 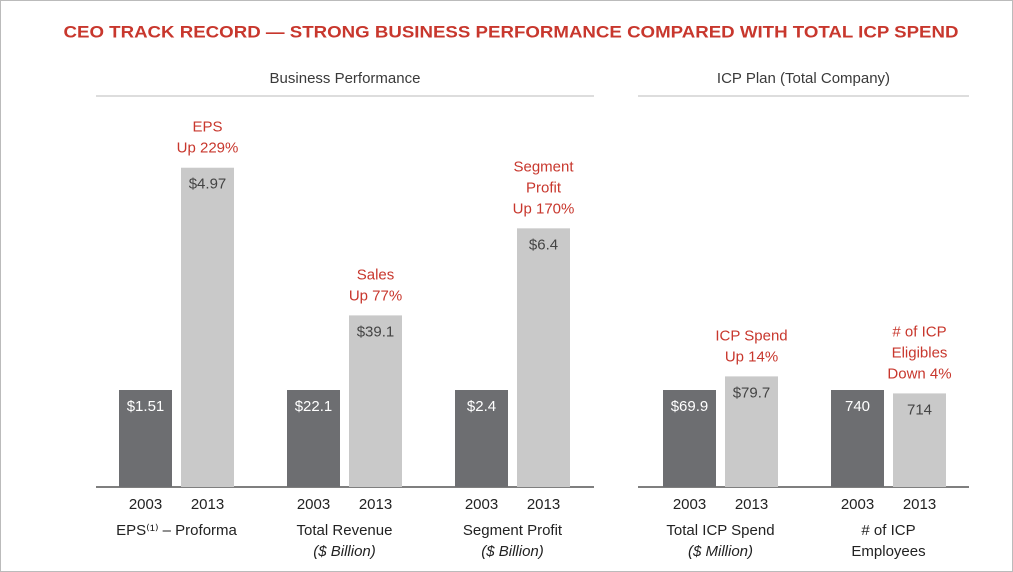 I want to click on x-axis-label: EPS⁽¹⁾ – Proforma, so click(x=176, y=530).